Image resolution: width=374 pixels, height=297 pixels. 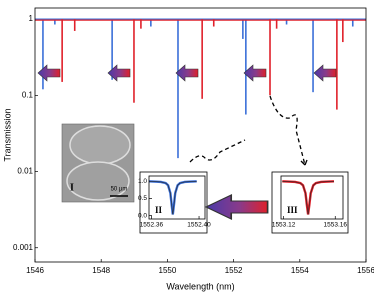 I want to click on y-tick-label: 0.5, so click(x=142, y=198).